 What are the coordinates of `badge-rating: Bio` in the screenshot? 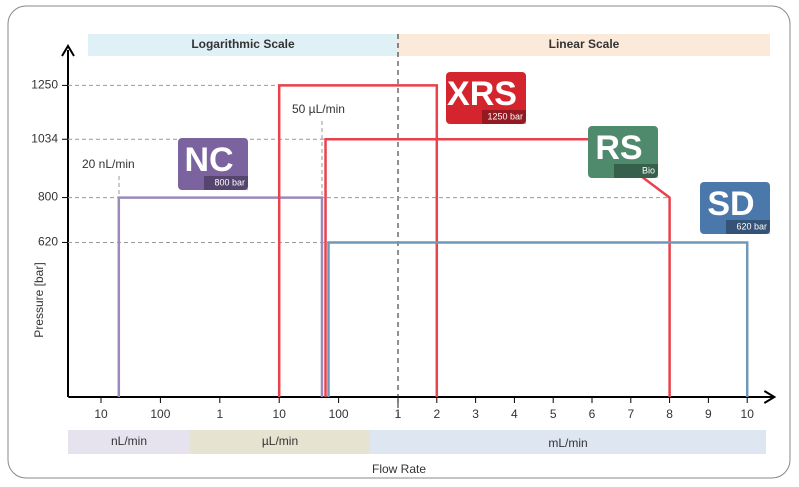 It's located at (648, 170).